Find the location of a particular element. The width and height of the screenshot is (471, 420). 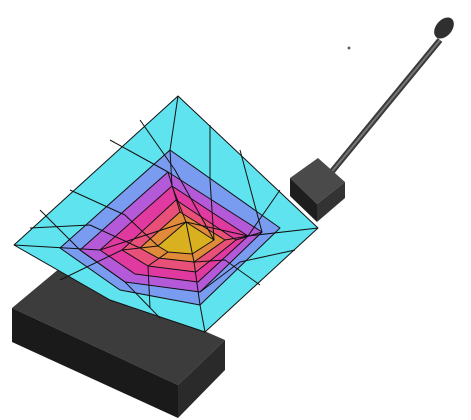

antenna-base-top is located at coordinates (317, 181).